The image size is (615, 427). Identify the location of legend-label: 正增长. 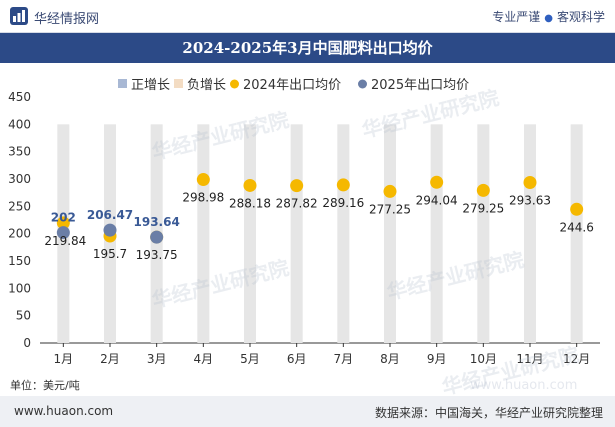
(150, 85).